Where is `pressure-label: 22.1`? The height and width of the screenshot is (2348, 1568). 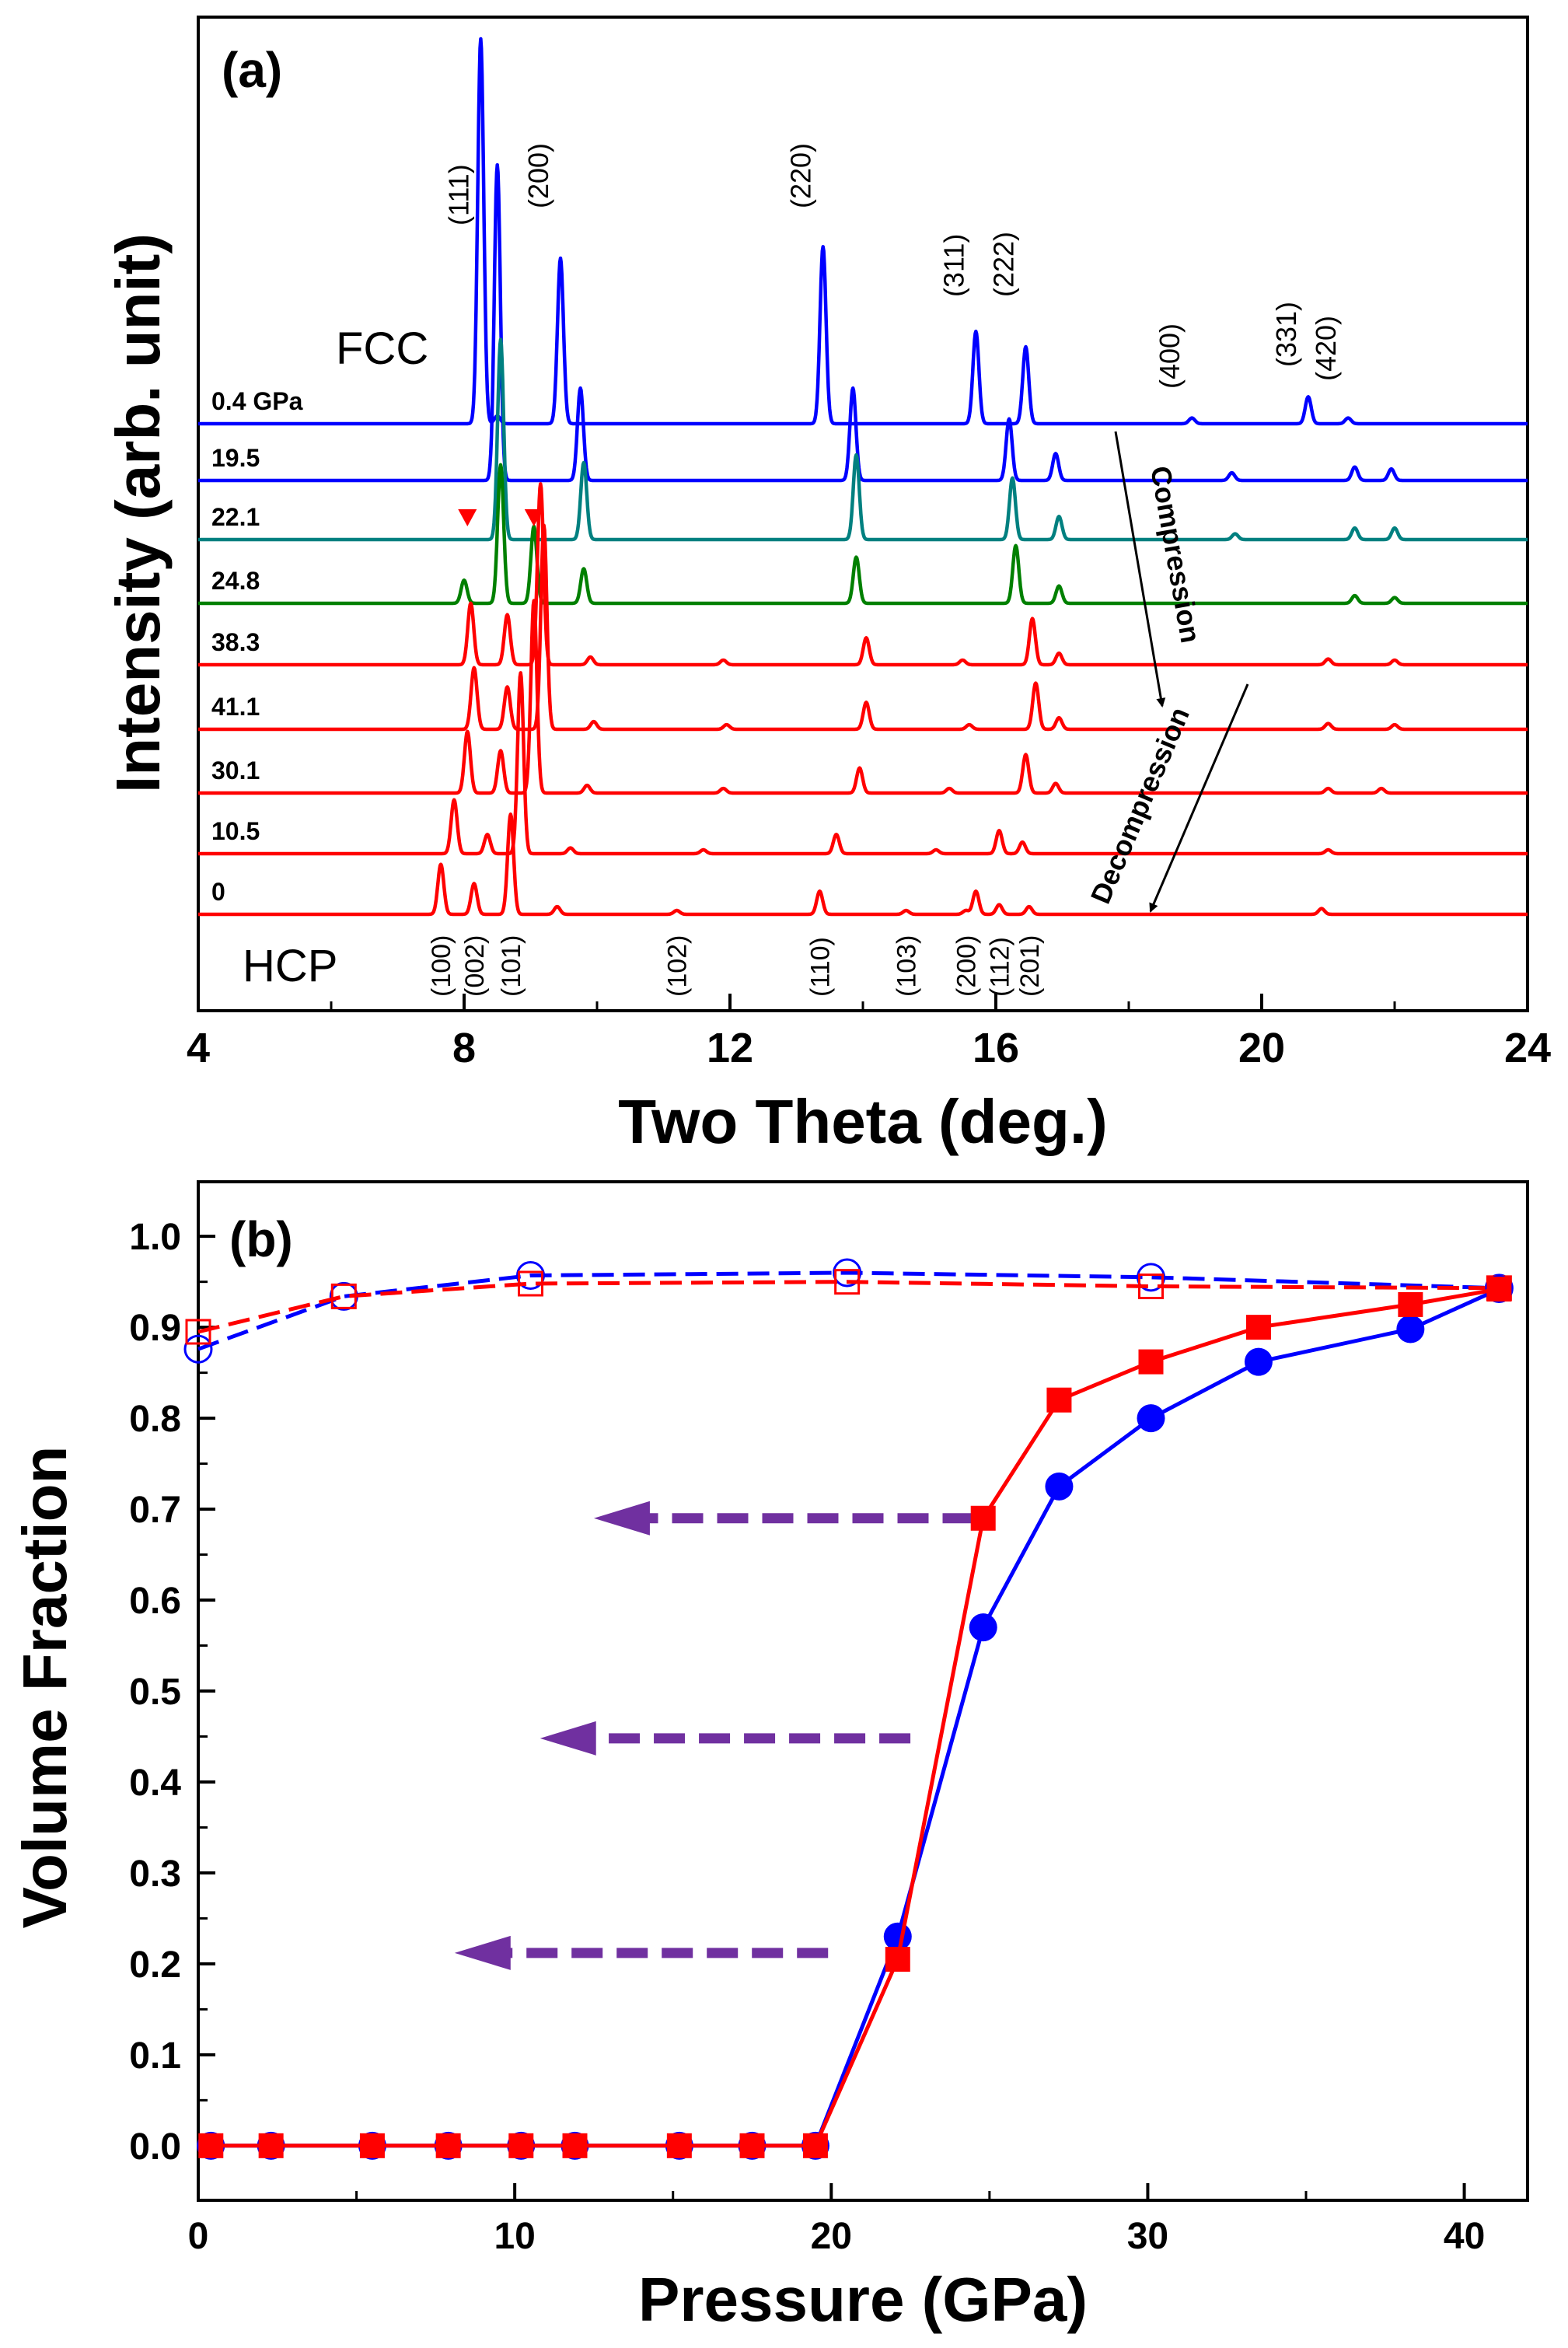 pressure-label: 22.1 is located at coordinates (235, 517).